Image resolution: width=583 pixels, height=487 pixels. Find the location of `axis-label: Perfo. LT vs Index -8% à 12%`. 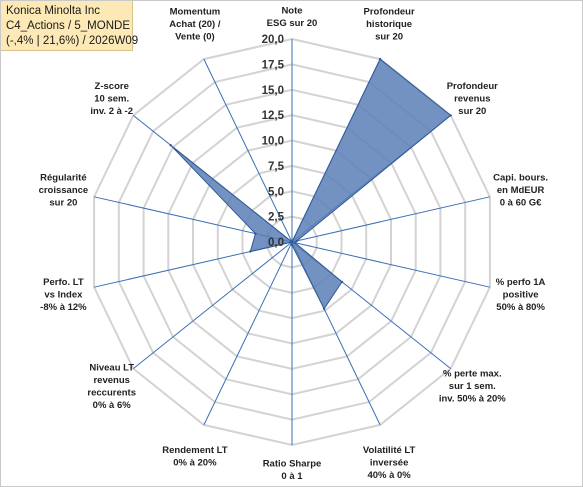

axis-label: Perfo. LT vs Index -8% à 12% is located at coordinates (63, 295).